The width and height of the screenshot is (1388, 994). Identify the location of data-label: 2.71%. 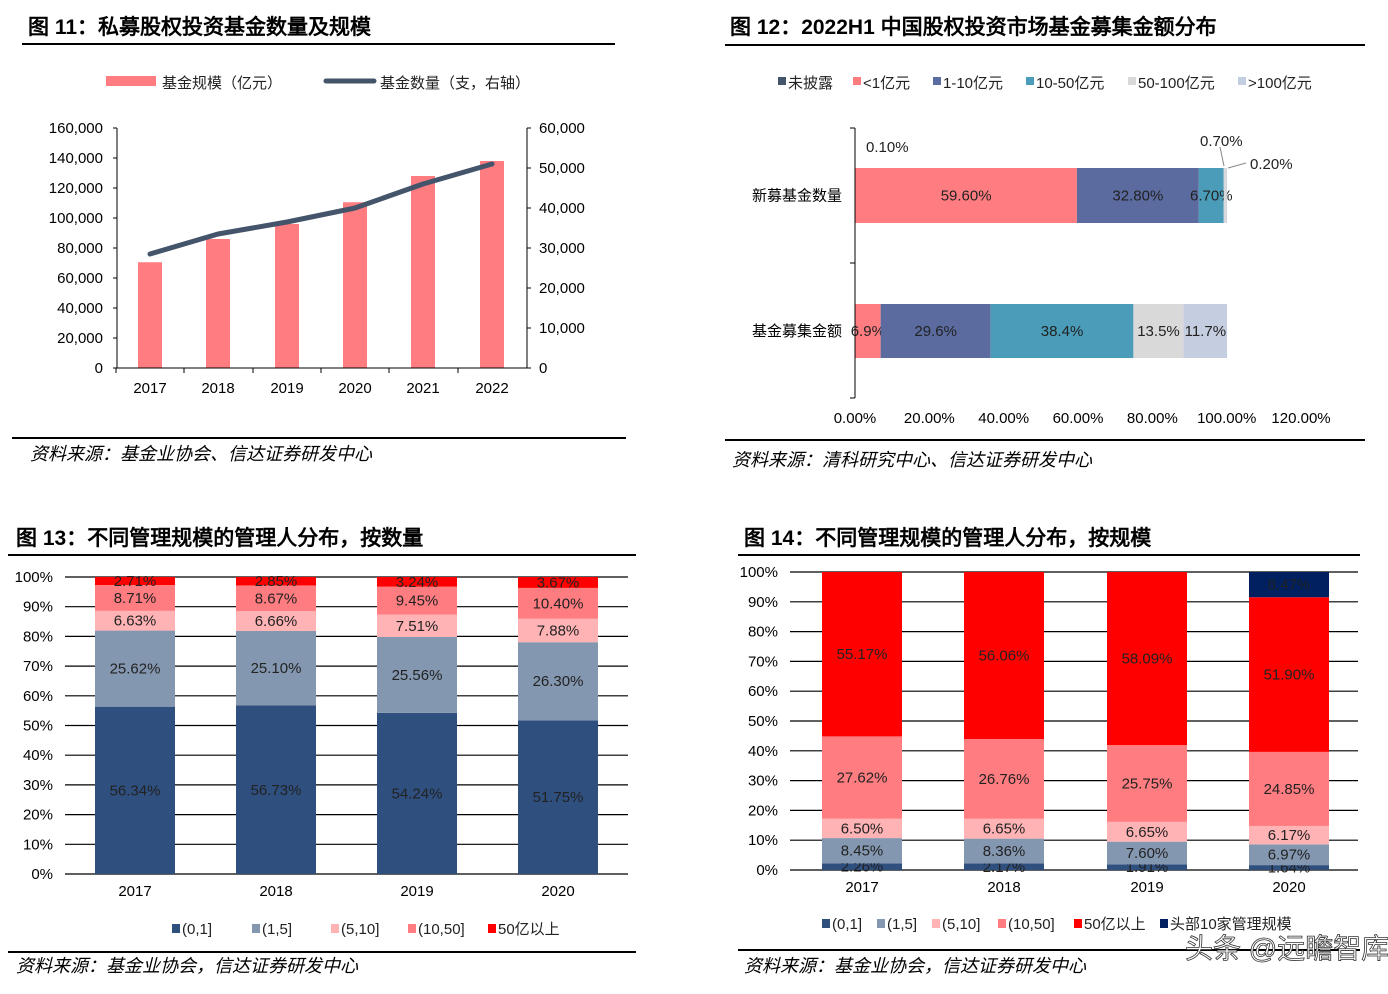
(135, 581).